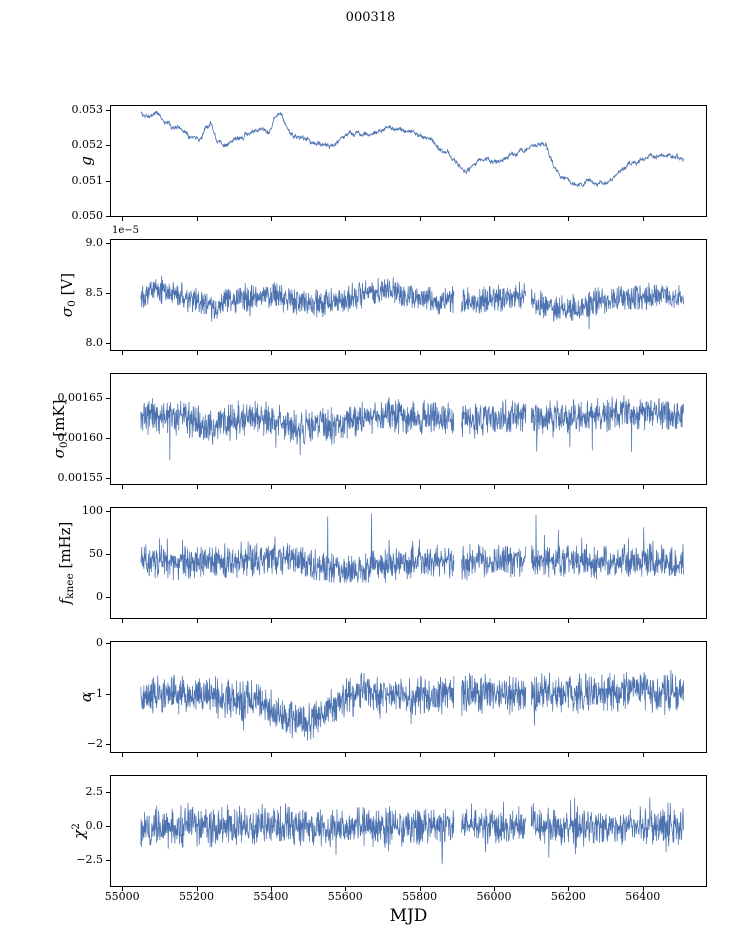 This screenshot has width=741, height=944. I want to click on y-tick-label: 0.00160, so click(80, 437).